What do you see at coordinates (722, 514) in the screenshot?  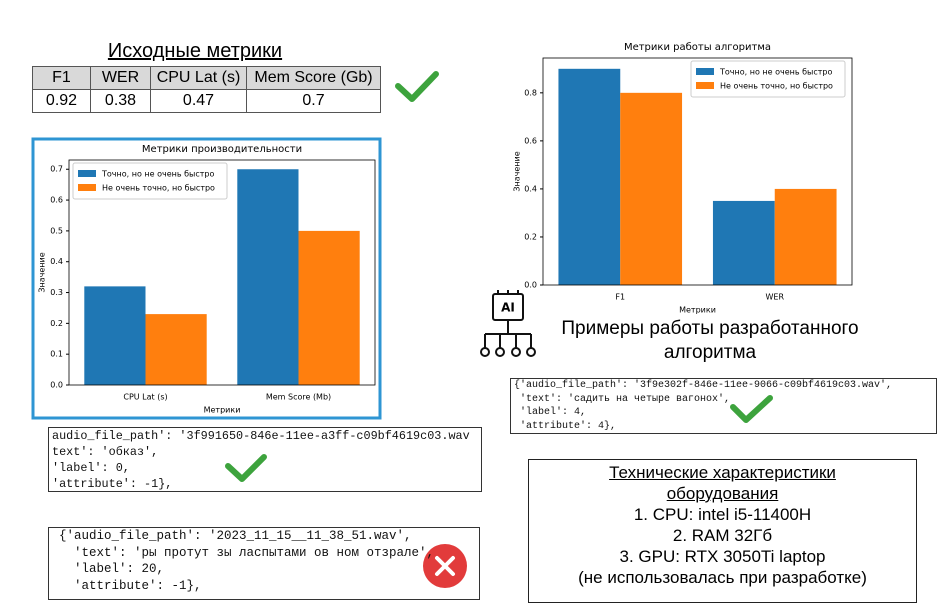 I see `hardware-item: 1. CPU: intel i5-11400H` at bounding box center [722, 514].